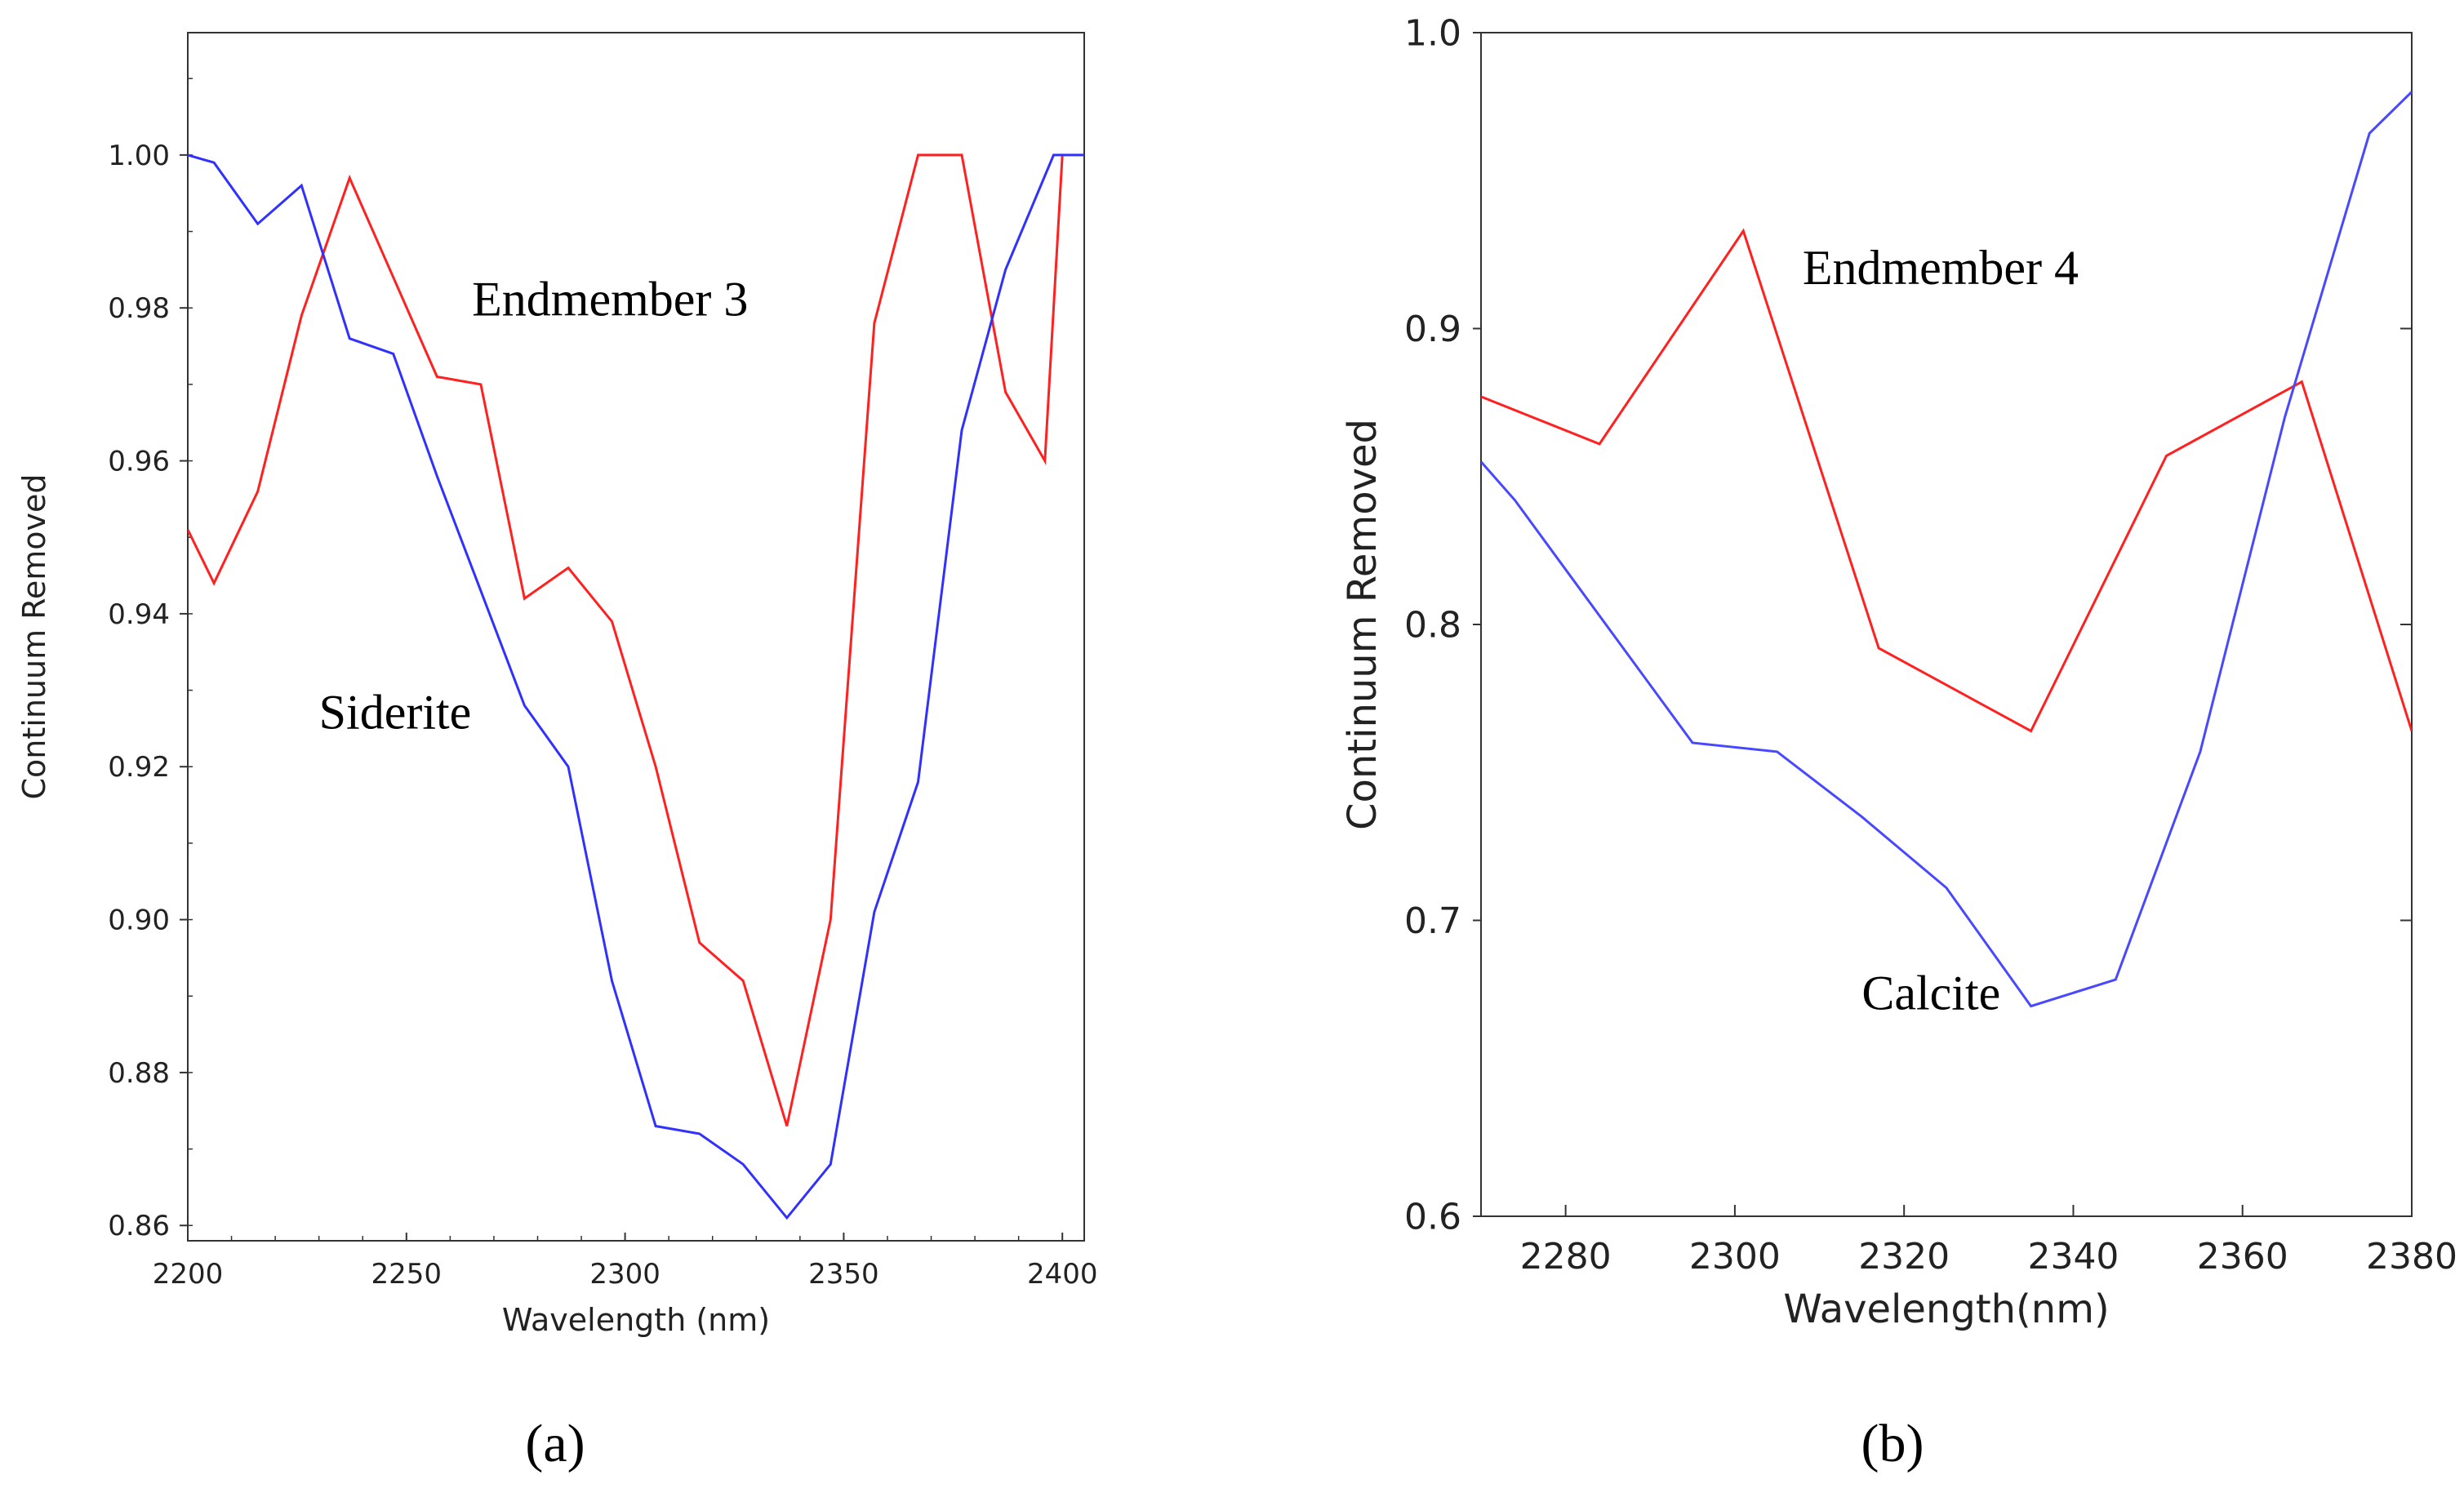 The image size is (2464, 1493). What do you see at coordinates (1931, 993) in the screenshot?
I see `annotation-calcite: Calcite` at bounding box center [1931, 993].